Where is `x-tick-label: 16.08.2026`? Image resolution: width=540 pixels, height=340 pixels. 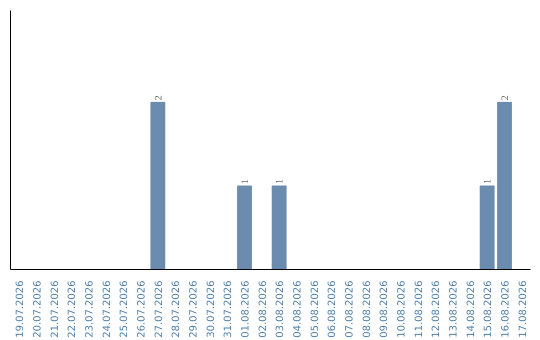 x-tick-label: 16.08.2026 is located at coordinates (506, 309).